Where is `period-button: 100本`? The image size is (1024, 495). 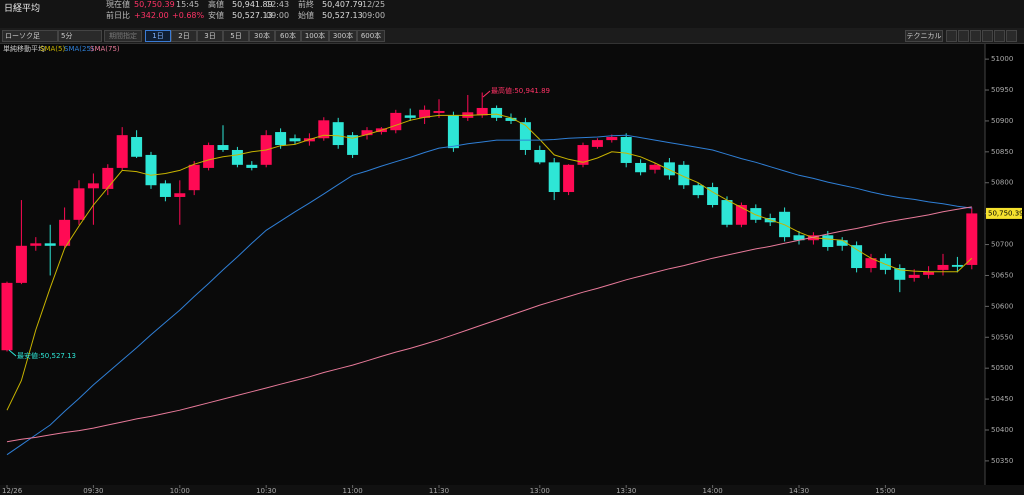 period-button: 100本 is located at coordinates (315, 36).